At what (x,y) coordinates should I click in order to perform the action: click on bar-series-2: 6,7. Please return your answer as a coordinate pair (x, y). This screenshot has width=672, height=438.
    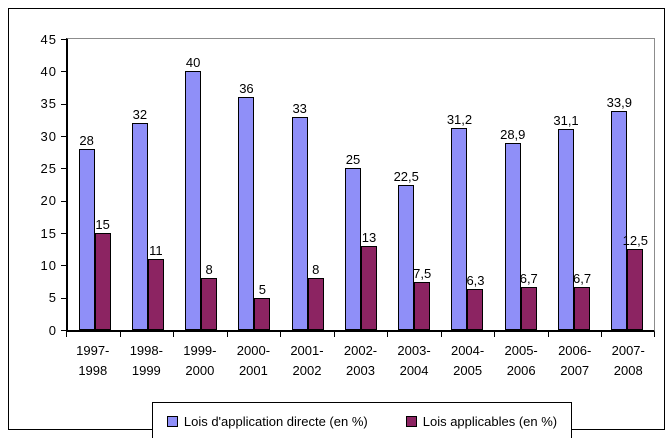
    Looking at the image, I should click on (582, 301).